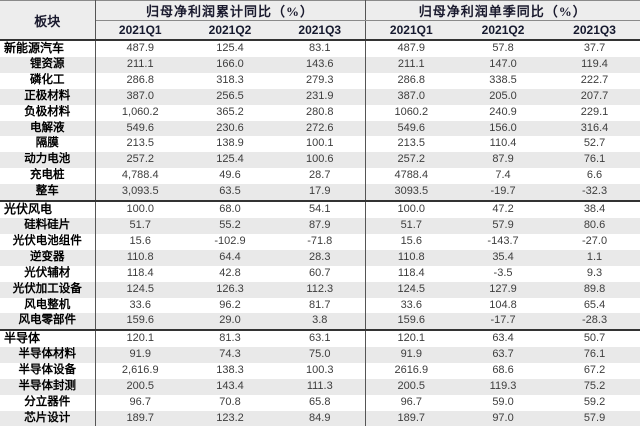 This screenshot has height=426, width=640. Describe the element at coordinates (411, 127) in the screenshot. I see `value-cell: 549.6` at that location.